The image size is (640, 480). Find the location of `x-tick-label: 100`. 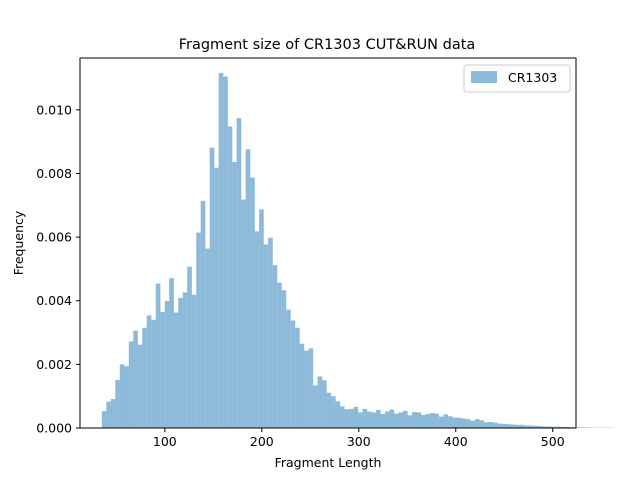

x-tick-label: 100 is located at coordinates (165, 441).